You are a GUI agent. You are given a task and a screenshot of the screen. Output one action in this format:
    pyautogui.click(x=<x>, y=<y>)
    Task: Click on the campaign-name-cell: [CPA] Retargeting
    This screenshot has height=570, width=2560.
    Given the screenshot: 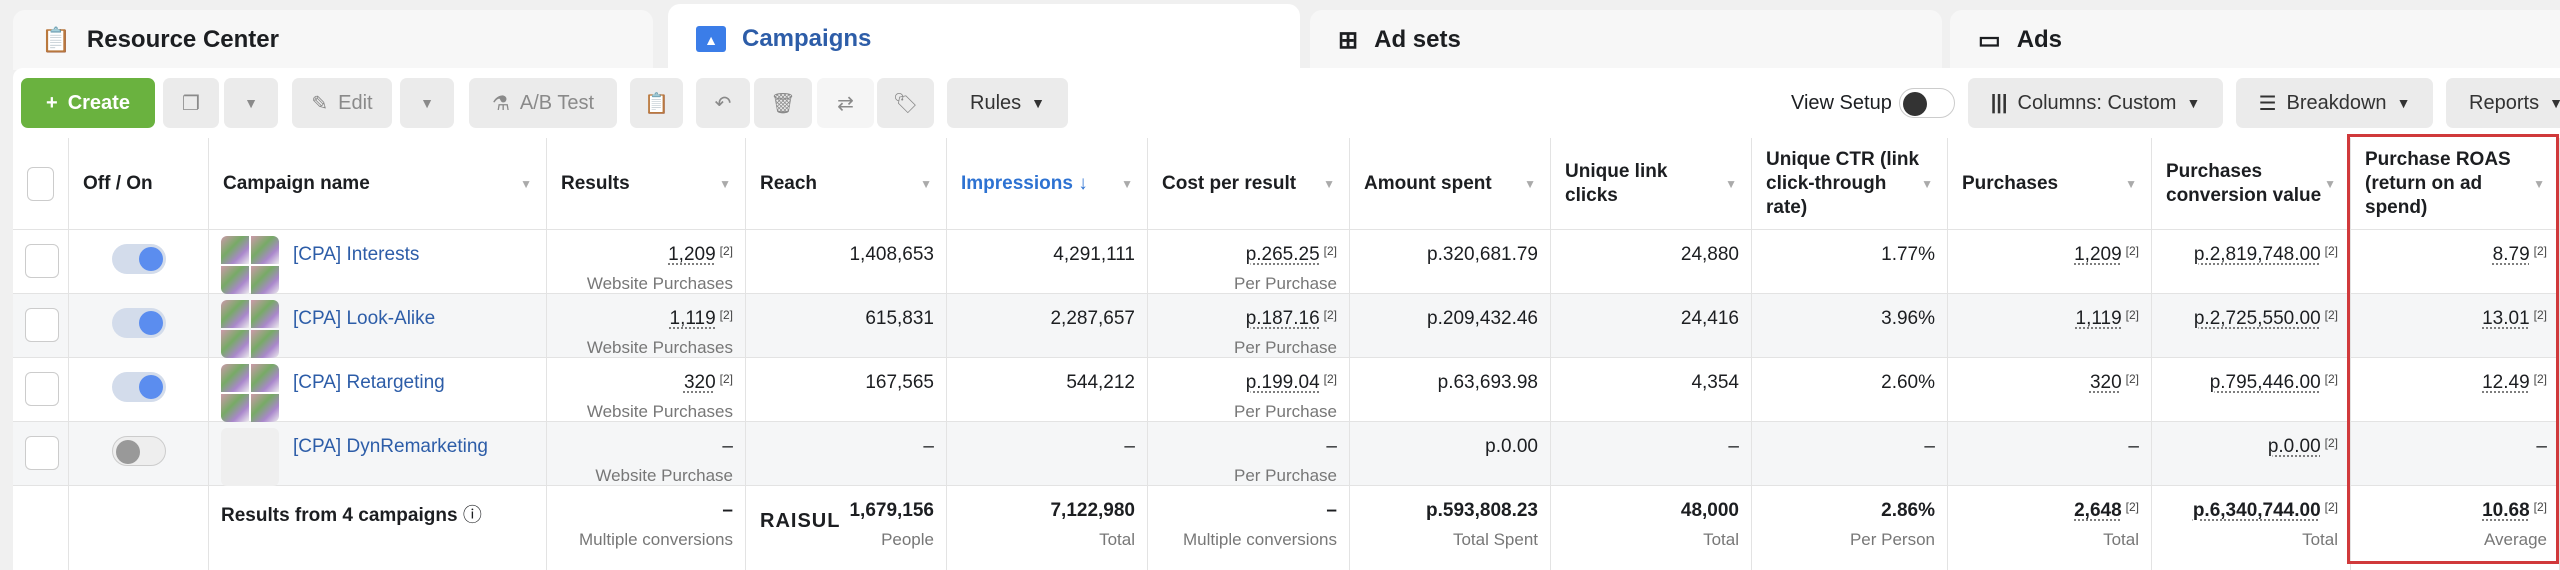 What is the action you would take?
    pyautogui.click(x=378, y=390)
    